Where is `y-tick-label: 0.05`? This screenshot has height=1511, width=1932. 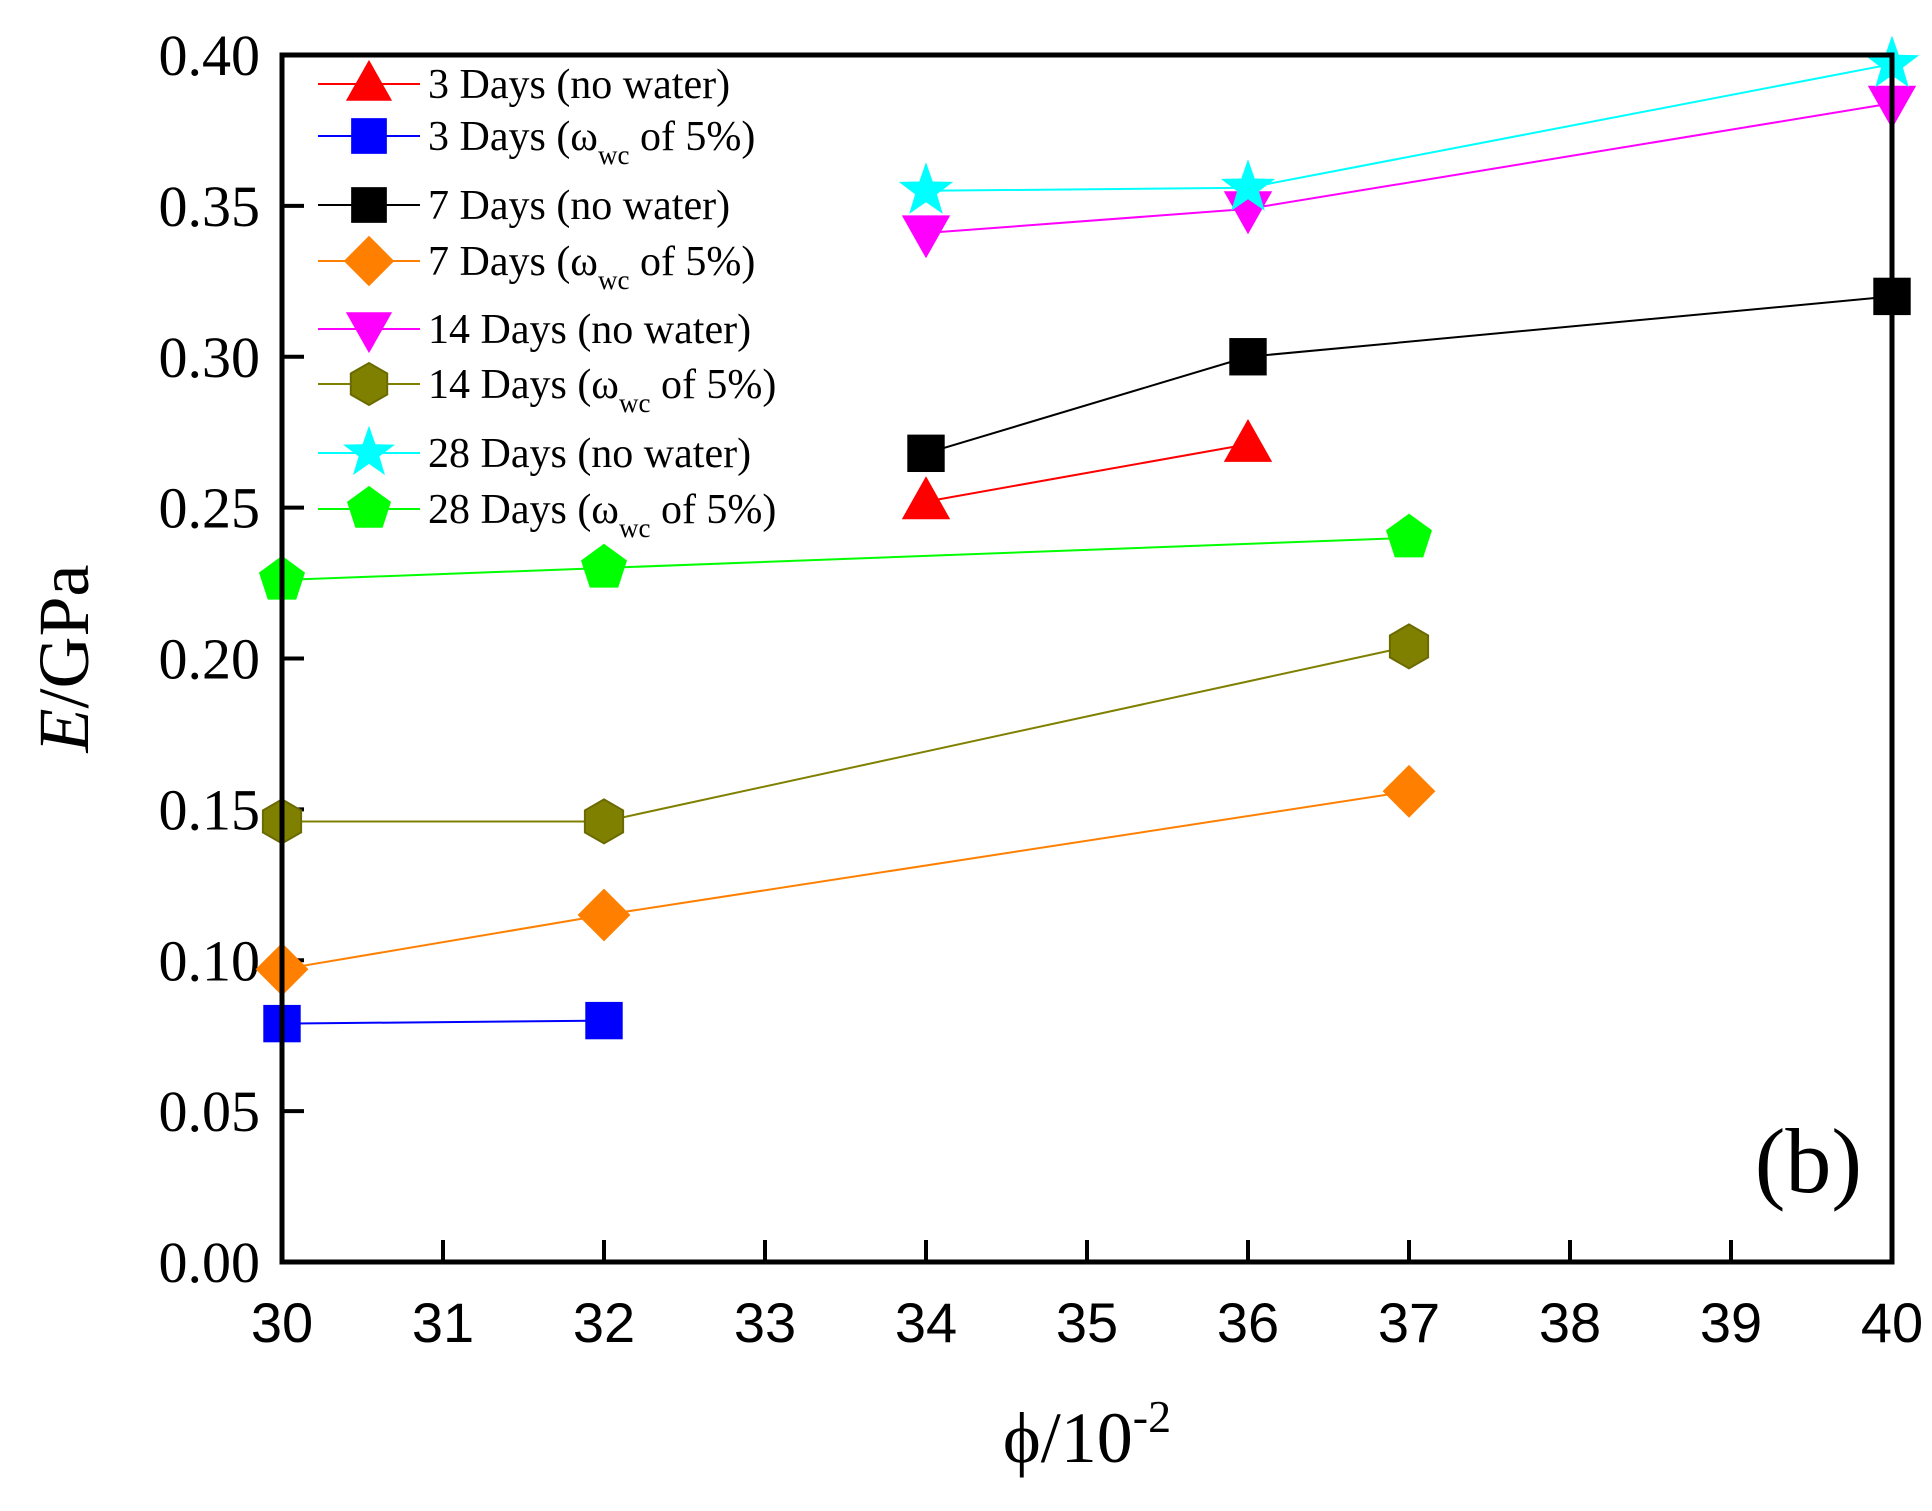 y-tick-label: 0.05 is located at coordinates (210, 1111).